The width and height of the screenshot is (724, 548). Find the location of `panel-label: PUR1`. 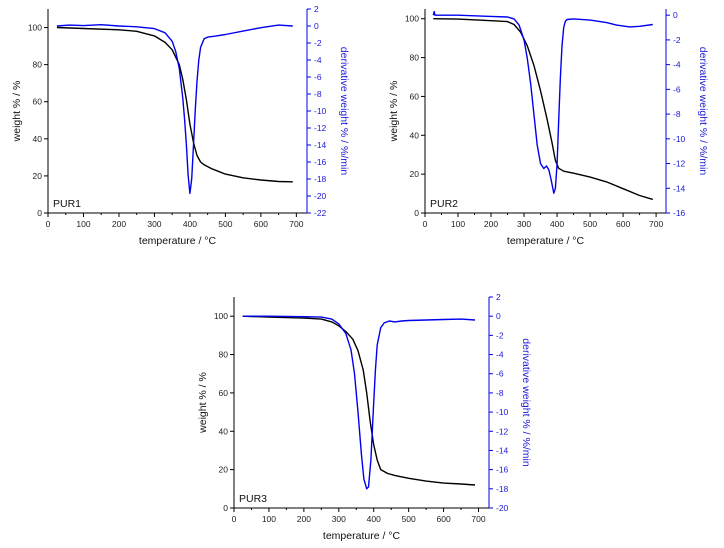

panel-label: PUR1 is located at coordinates (67, 204).